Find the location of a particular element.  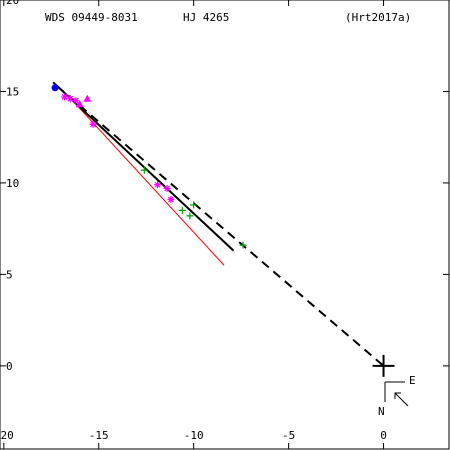

y-tick-label: 5 is located at coordinates (9, 274).